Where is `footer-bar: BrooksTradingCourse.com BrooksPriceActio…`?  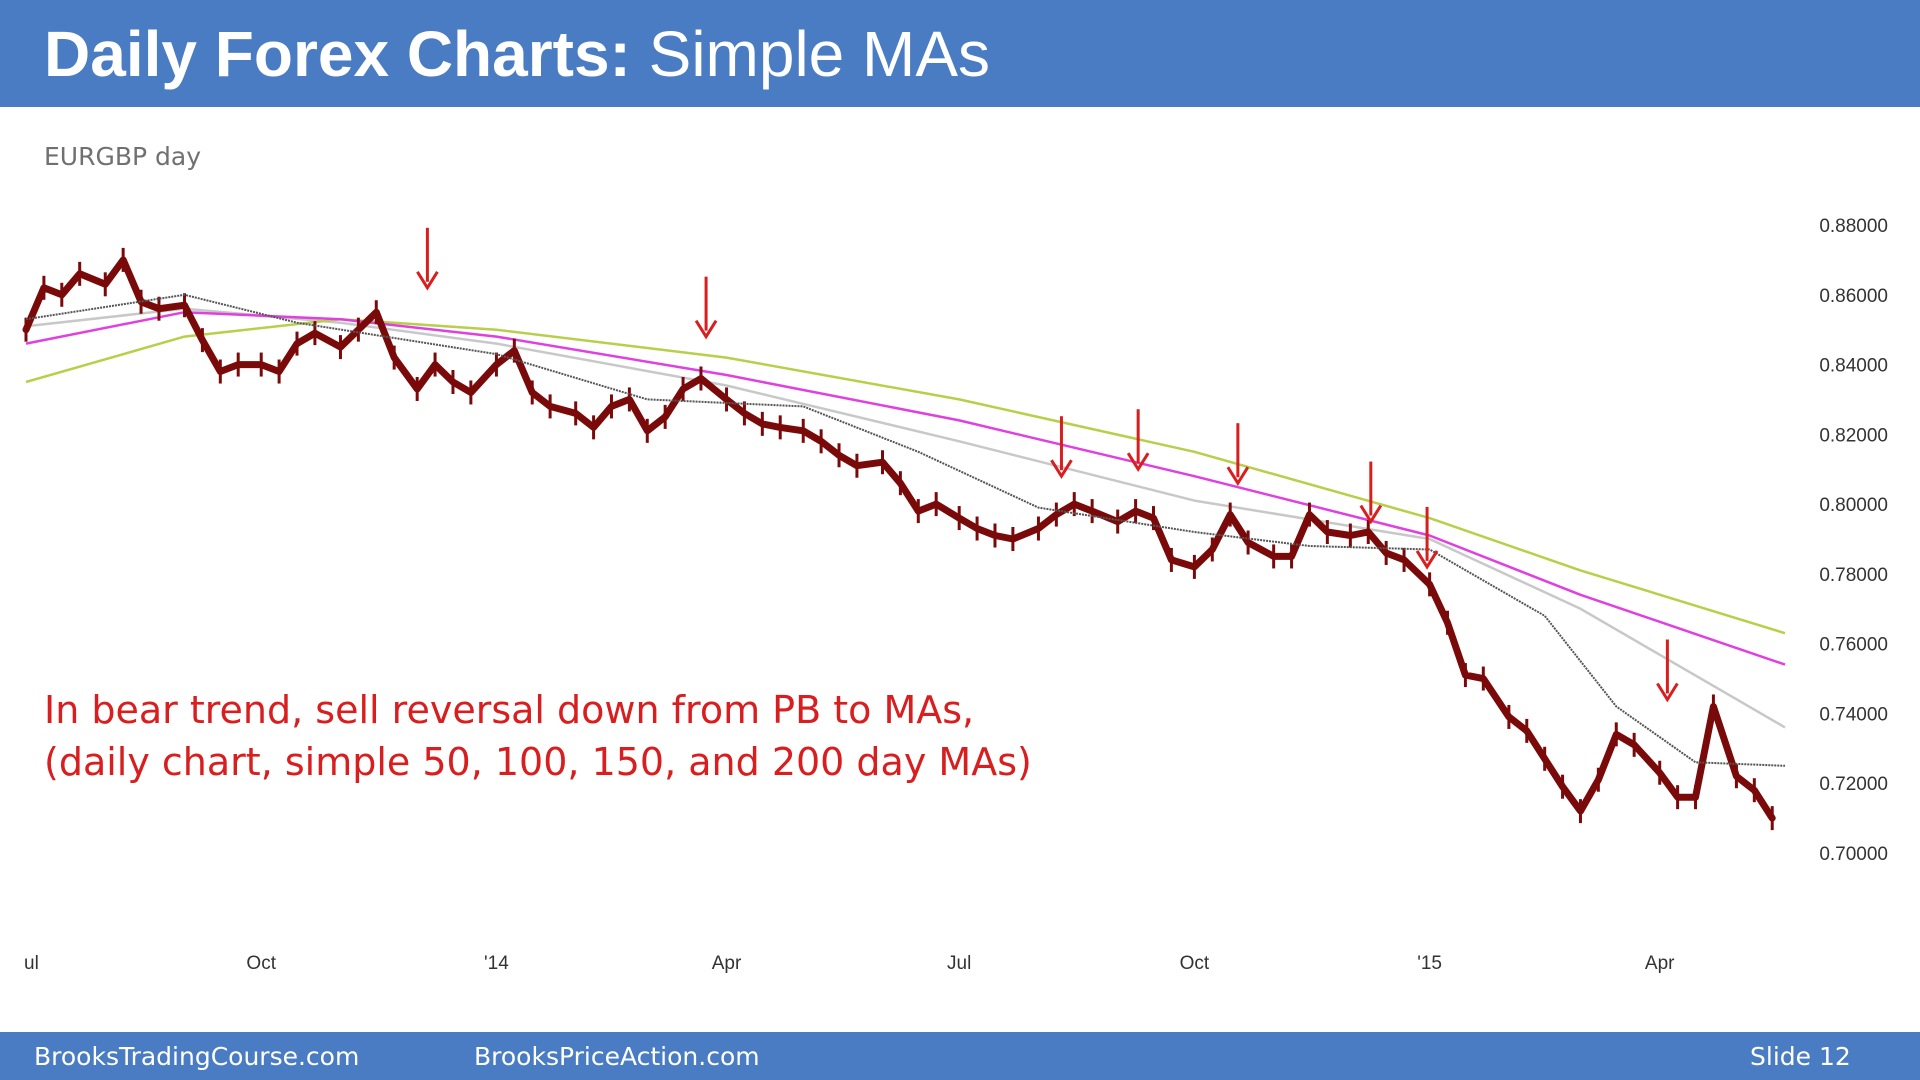
footer-bar: BrooksTradingCourse.com BrooksPriceActio… is located at coordinates (960, 1056).